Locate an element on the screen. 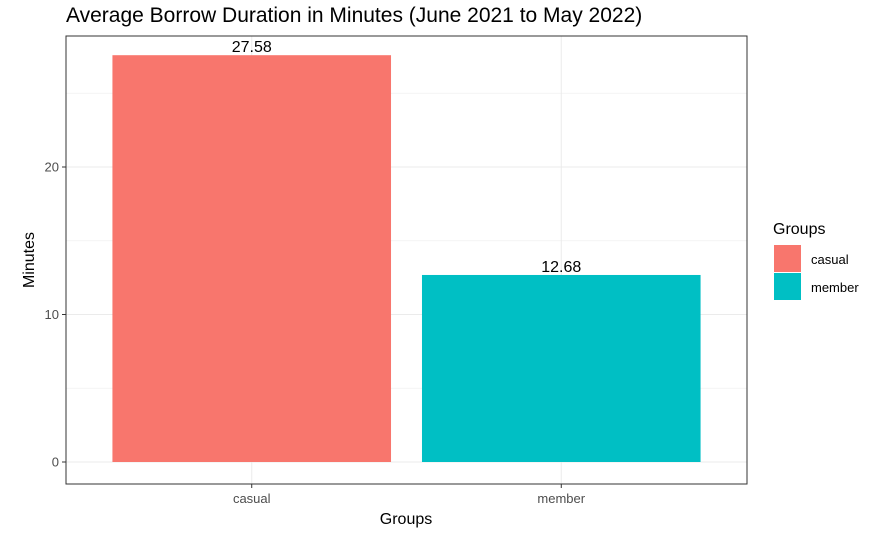  legend-label: member is located at coordinates (835, 287).